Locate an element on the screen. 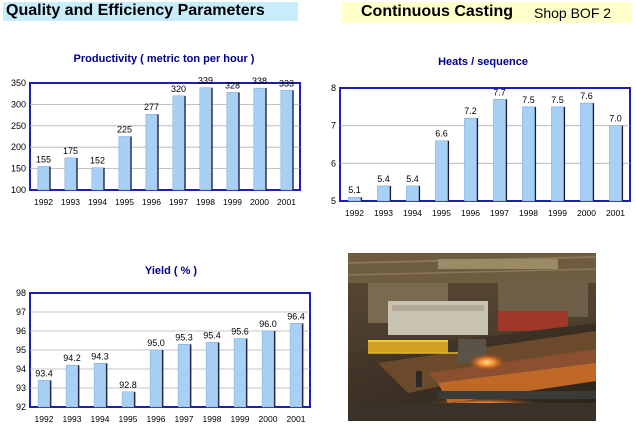 The height and width of the screenshot is (442, 636). yield-data-label: 93.4 is located at coordinates (44, 373).